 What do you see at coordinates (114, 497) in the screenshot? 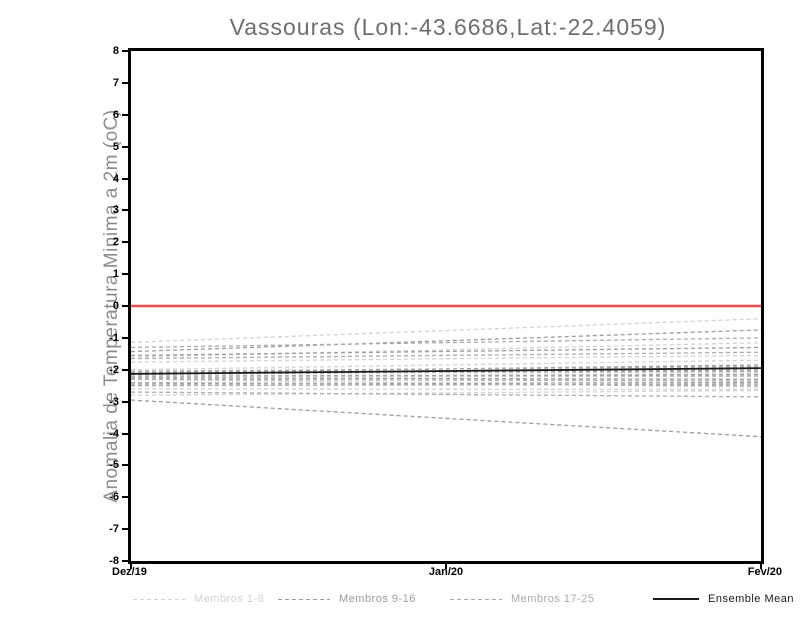
I see `y-tick-label: -6` at bounding box center [114, 497].